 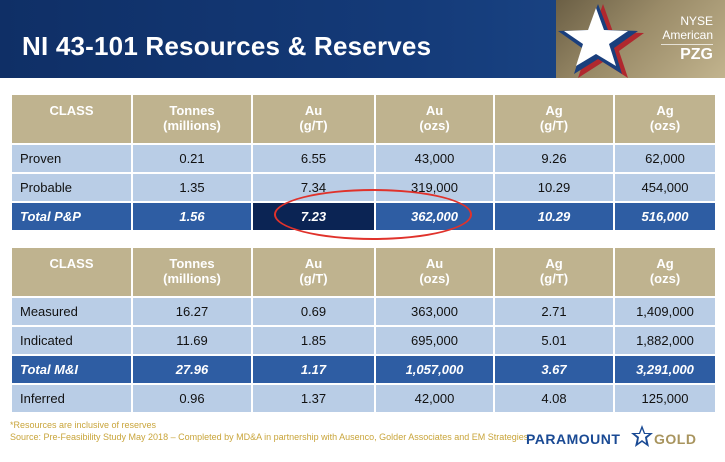 I want to click on au-ounces-cell: 1,057,000, so click(x=434, y=369).